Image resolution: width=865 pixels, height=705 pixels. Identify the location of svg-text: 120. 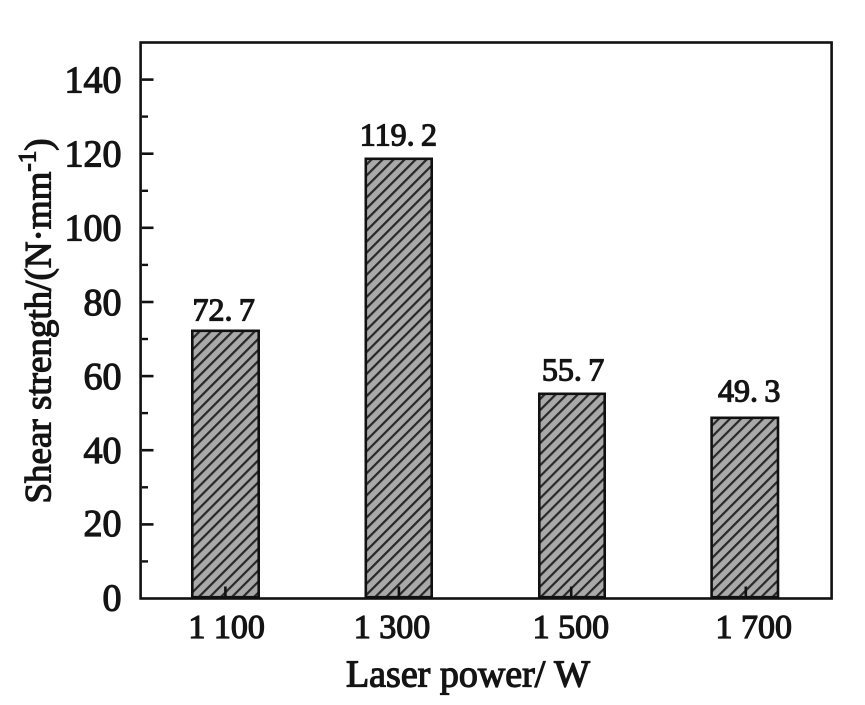
(93, 155).